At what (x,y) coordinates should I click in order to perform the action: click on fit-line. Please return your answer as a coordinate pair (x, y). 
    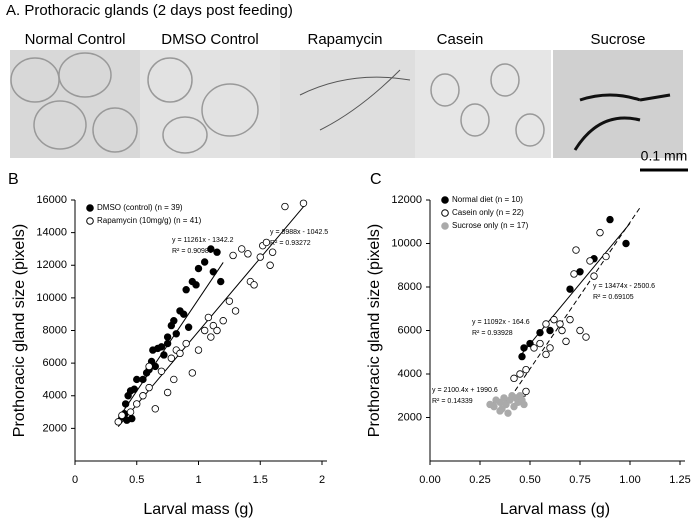
    Looking at the image, I should click on (573, 306).